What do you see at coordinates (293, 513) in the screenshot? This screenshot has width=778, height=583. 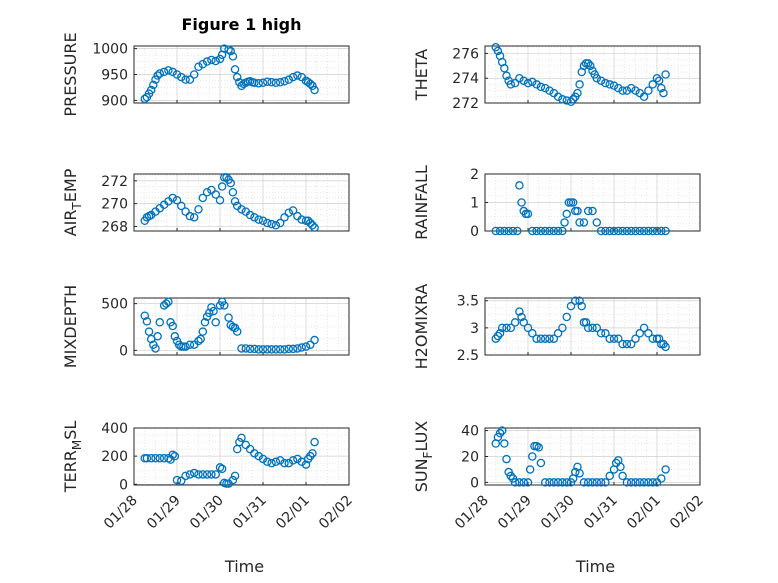 I see `x-tick-label: 02/01` at bounding box center [293, 513].